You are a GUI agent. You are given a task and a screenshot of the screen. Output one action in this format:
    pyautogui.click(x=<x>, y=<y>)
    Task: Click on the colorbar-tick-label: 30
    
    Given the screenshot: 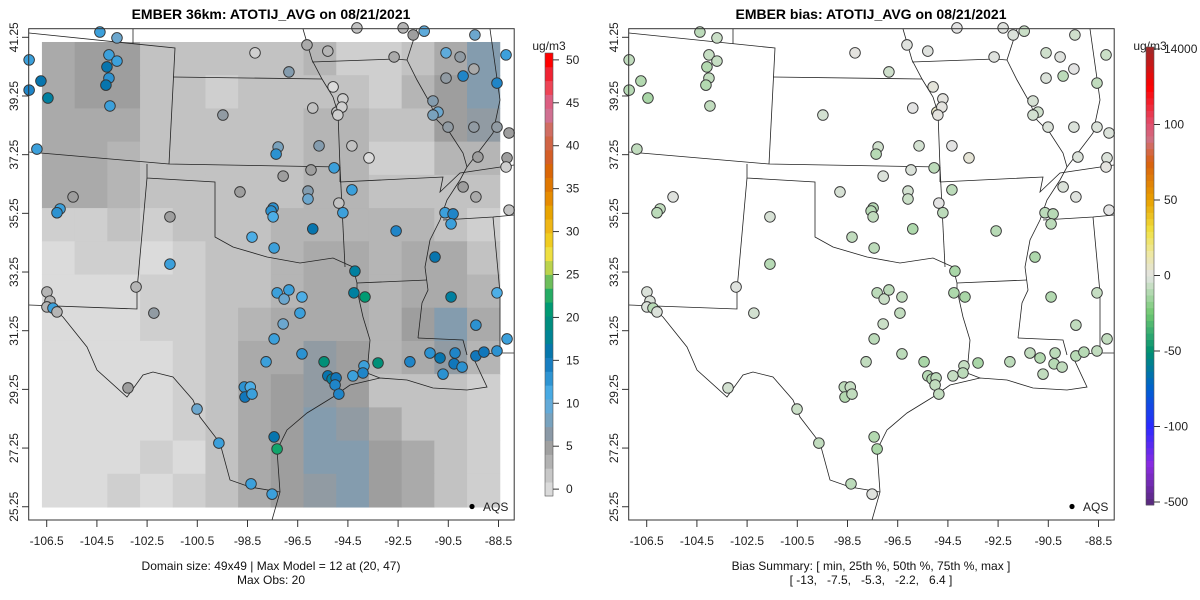 What is the action you would take?
    pyautogui.click(x=573, y=232)
    